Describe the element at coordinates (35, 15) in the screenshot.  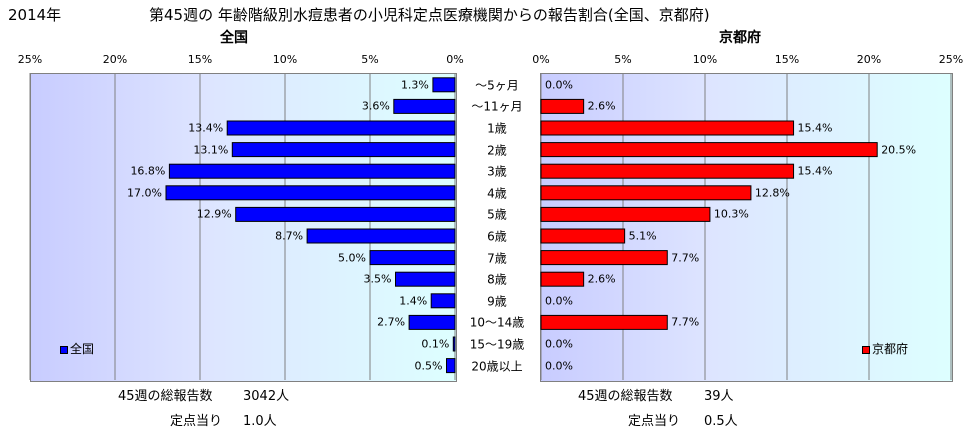
I see `year-label: 2014年` at that location.